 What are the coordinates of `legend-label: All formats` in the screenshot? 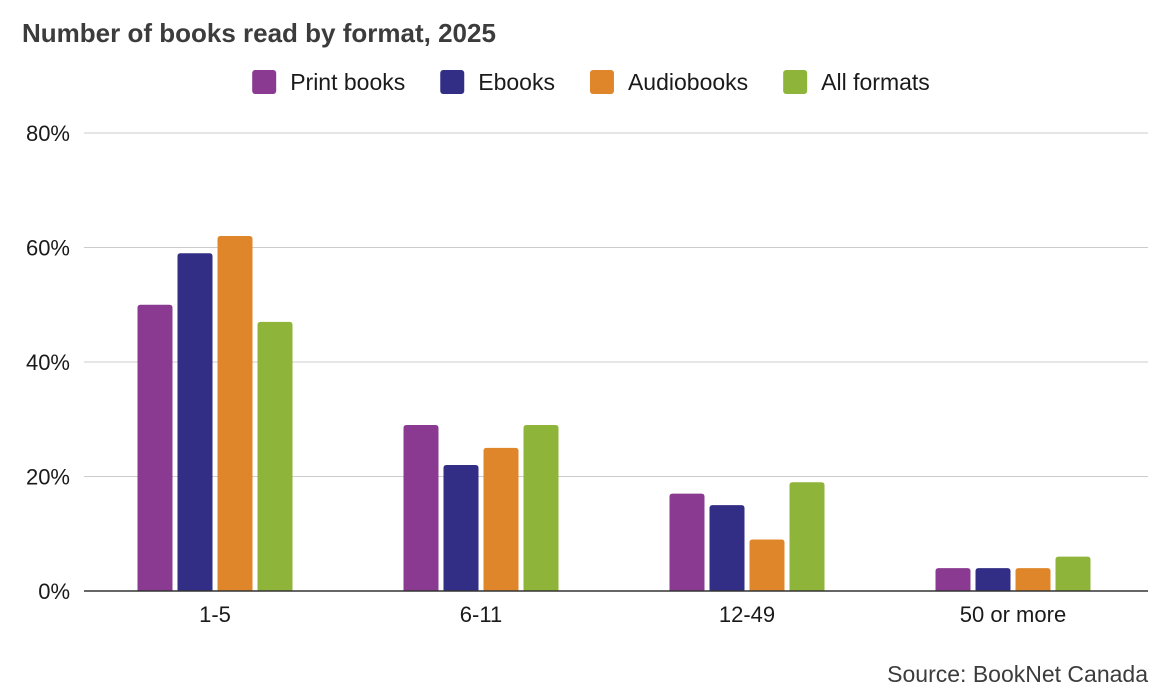 It's located at (875, 82).